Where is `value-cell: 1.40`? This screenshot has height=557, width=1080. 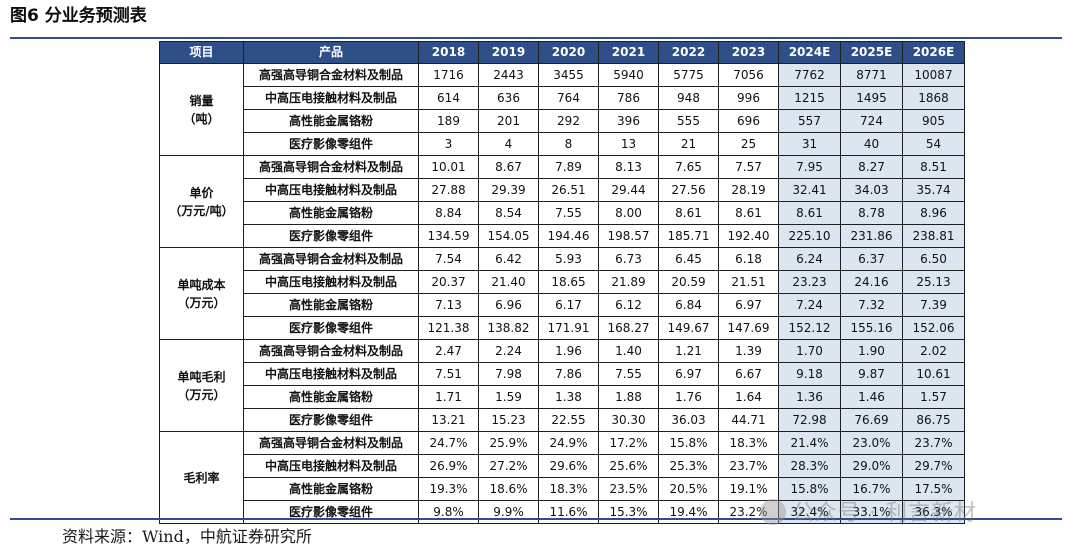 value-cell: 1.40 is located at coordinates (628, 351).